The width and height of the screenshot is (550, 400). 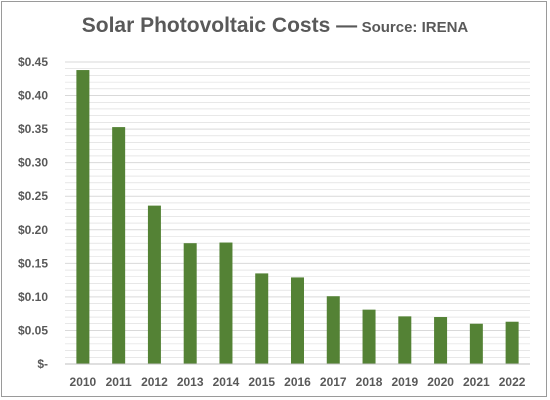 What do you see at coordinates (33, 196) in the screenshot?
I see `y-tick-label: $0.25` at bounding box center [33, 196].